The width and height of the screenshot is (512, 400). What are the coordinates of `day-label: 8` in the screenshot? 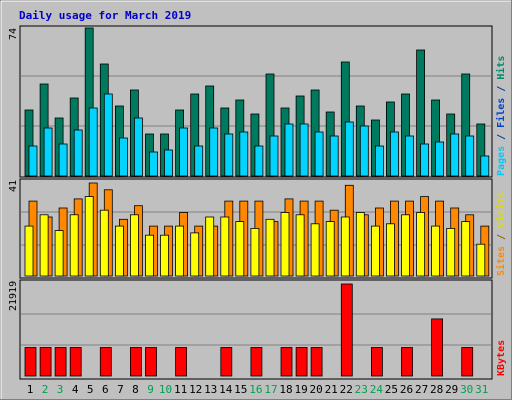 It's located at (135, 389).